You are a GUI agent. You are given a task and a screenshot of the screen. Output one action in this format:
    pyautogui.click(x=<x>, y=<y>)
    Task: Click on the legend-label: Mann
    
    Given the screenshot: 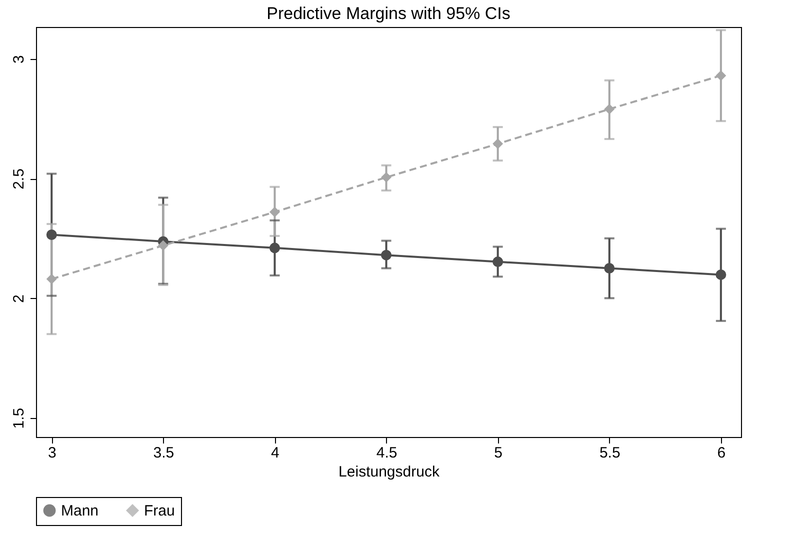 What is the action you would take?
    pyautogui.click(x=80, y=511)
    